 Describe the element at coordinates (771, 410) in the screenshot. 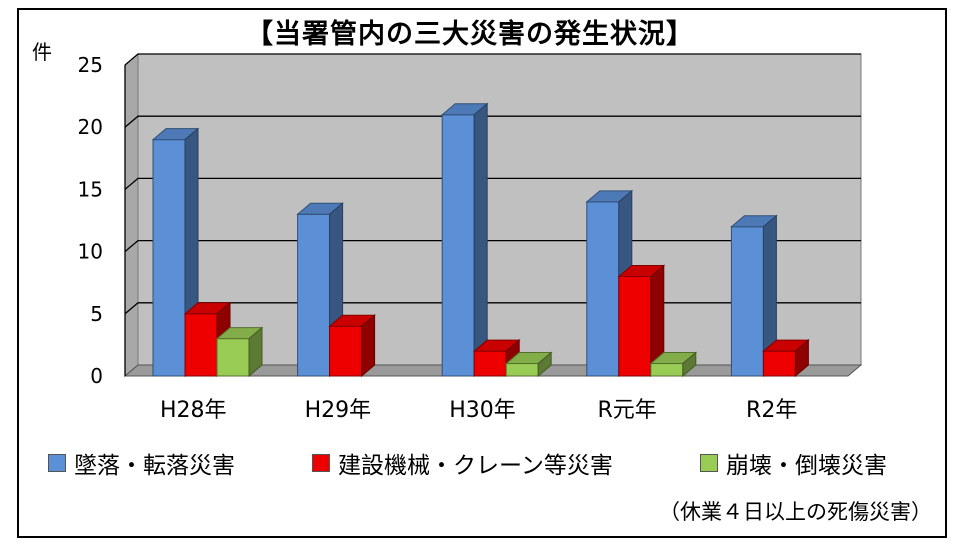

I see `x-tick-label: R2年` at that location.